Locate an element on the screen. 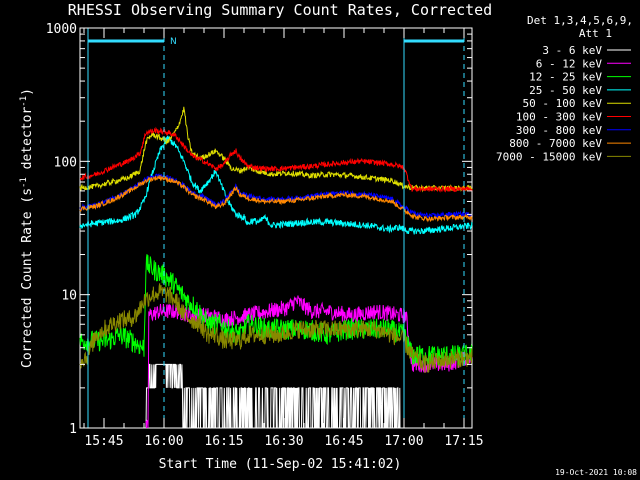 This screenshot has height=480, width=640. x-tick-label: 16:00 is located at coordinates (163, 441).